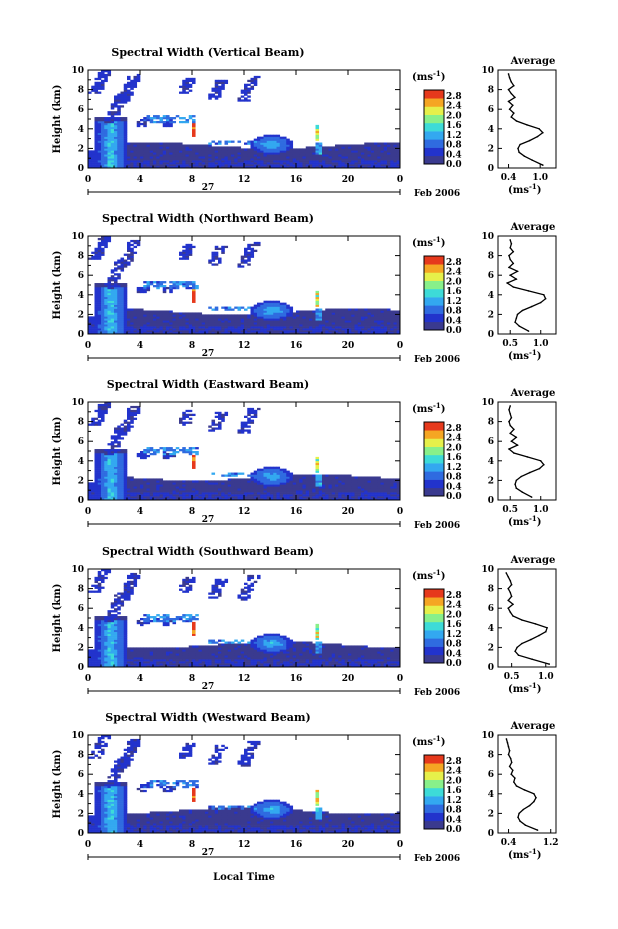 This screenshot has height=929, width=618. Describe the element at coordinates (527, 119) in the screenshot. I see `average-frame` at that location.